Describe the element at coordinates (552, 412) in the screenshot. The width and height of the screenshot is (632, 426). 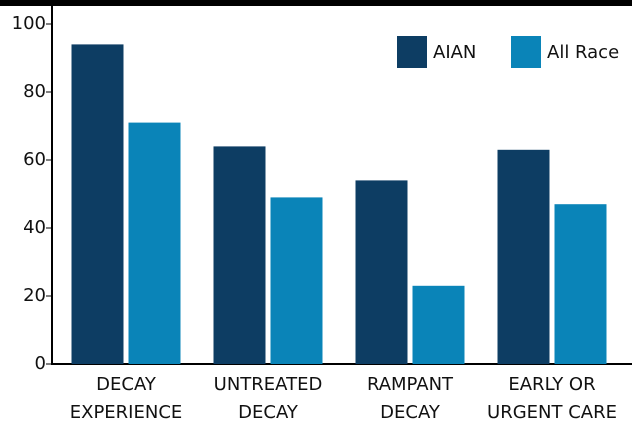
I see `x-tick-label: URGENT CARE` at that location.